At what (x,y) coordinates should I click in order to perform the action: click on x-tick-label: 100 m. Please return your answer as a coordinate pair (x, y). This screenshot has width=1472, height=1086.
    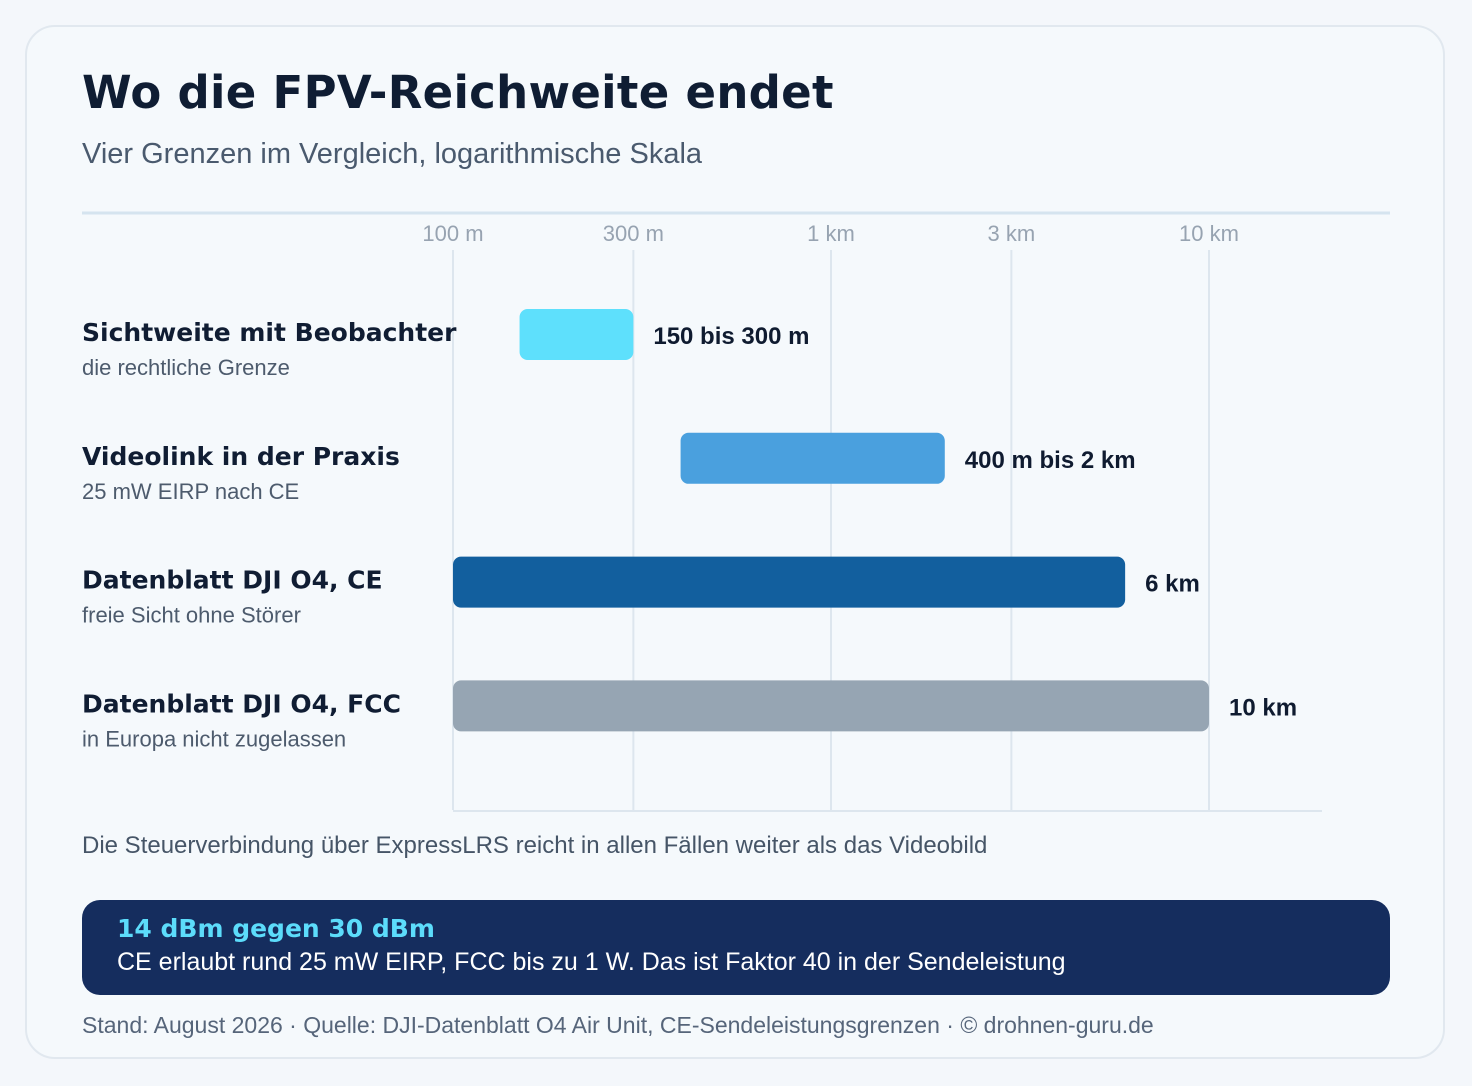
    Looking at the image, I should click on (452, 233).